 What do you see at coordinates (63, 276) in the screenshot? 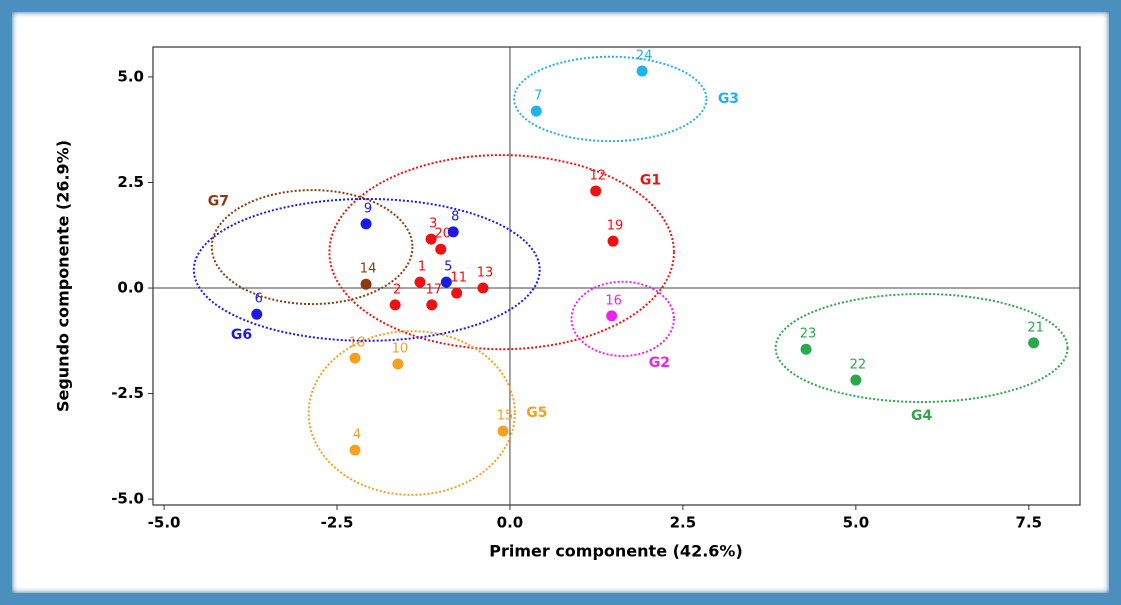
I see `y-axis-title: Segundo componente (26.9%)` at bounding box center [63, 276].